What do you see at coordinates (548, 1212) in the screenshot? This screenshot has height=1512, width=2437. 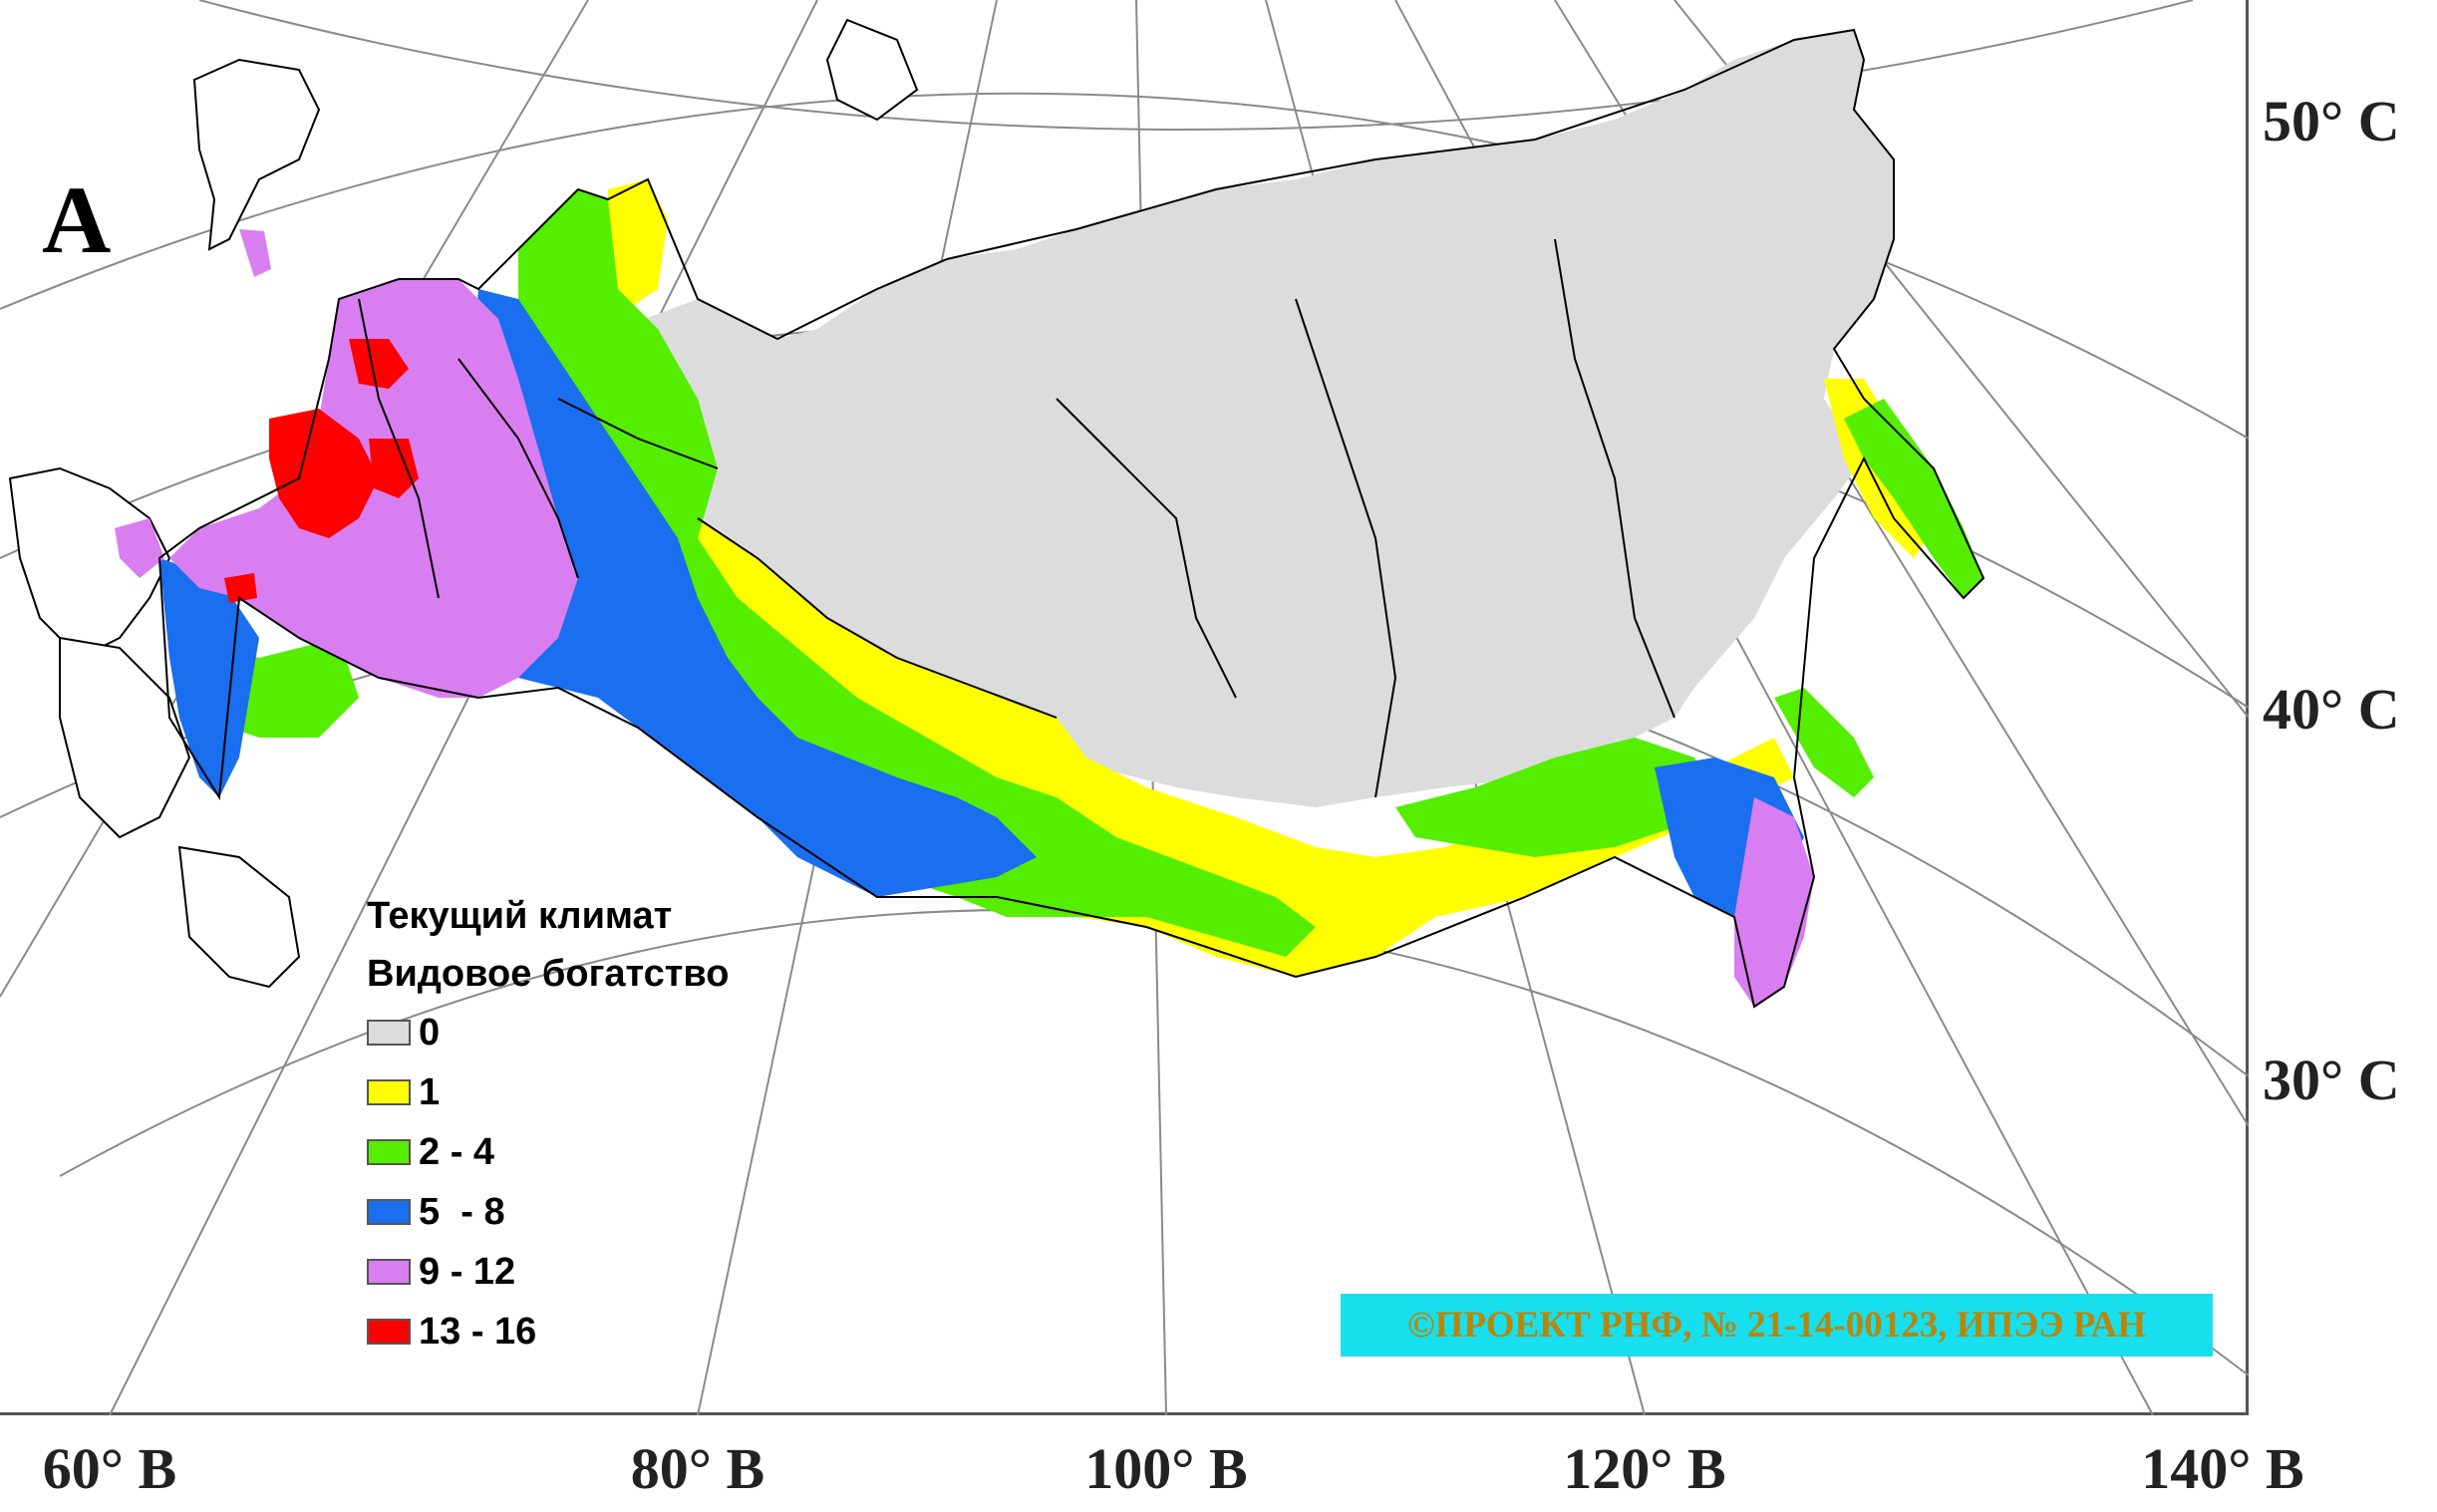 I see `legend-item: 5 - 8` at bounding box center [548, 1212].